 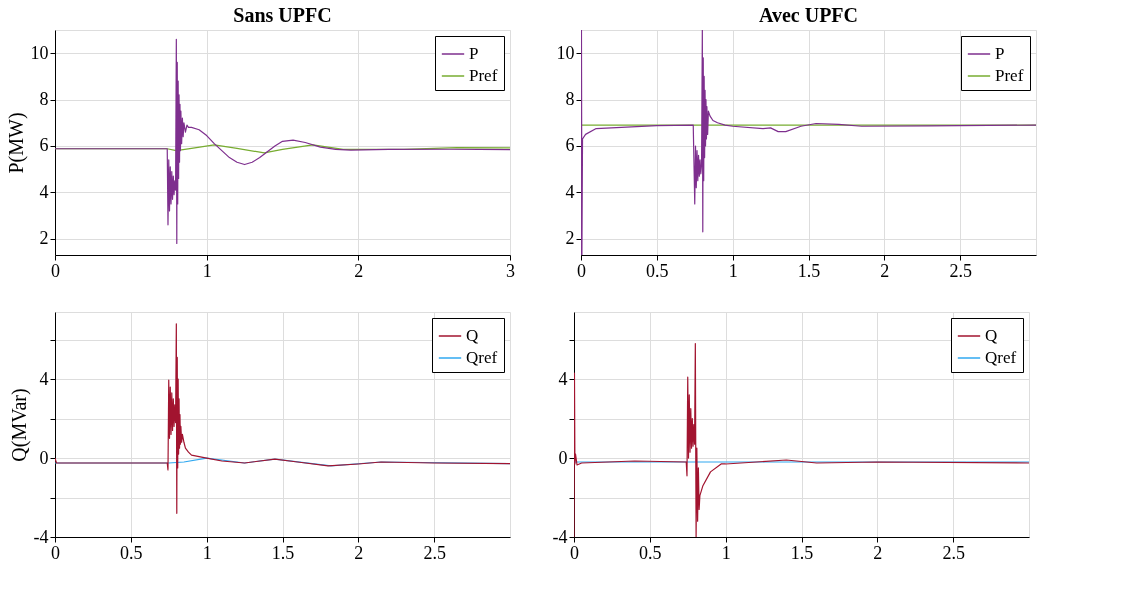 I want to click on x-tick-label: 3, so click(x=510, y=270).